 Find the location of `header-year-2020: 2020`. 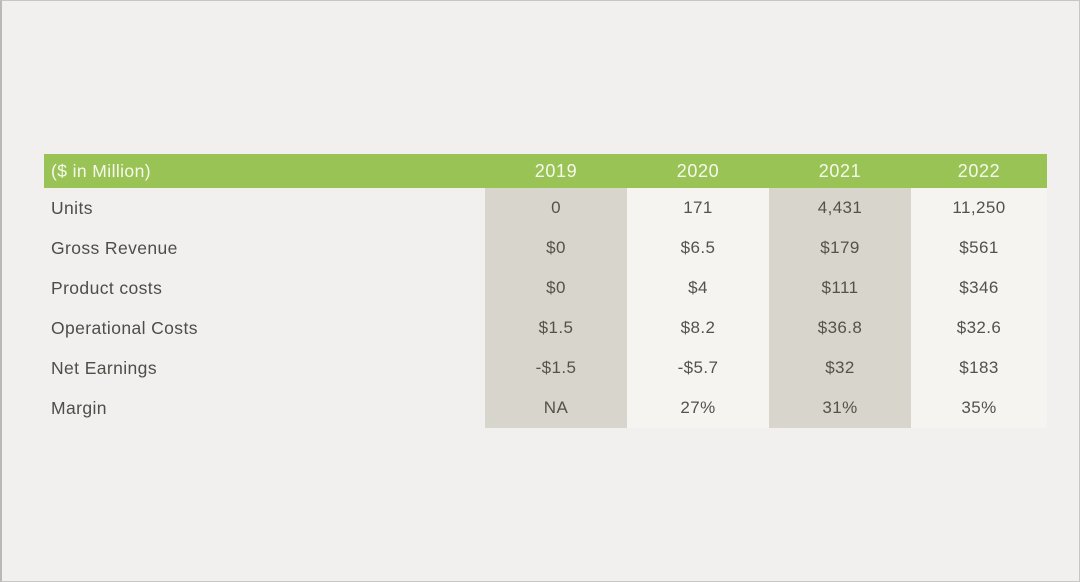

header-year-2020: 2020 is located at coordinates (698, 170).